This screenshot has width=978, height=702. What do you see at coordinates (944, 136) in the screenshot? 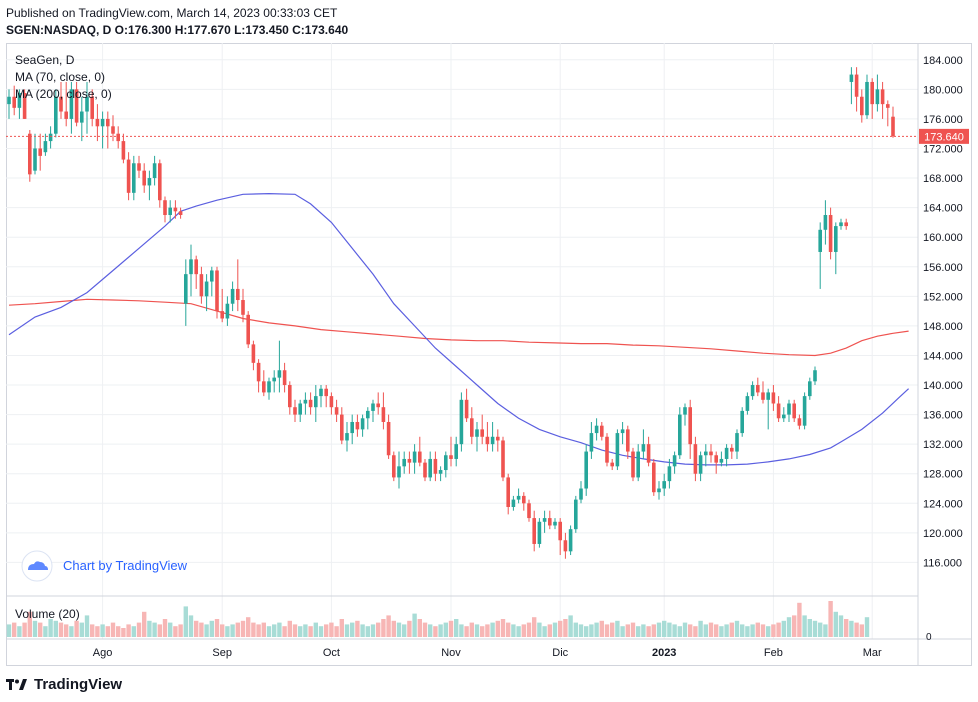
I see `last-price-badge` at bounding box center [944, 136].